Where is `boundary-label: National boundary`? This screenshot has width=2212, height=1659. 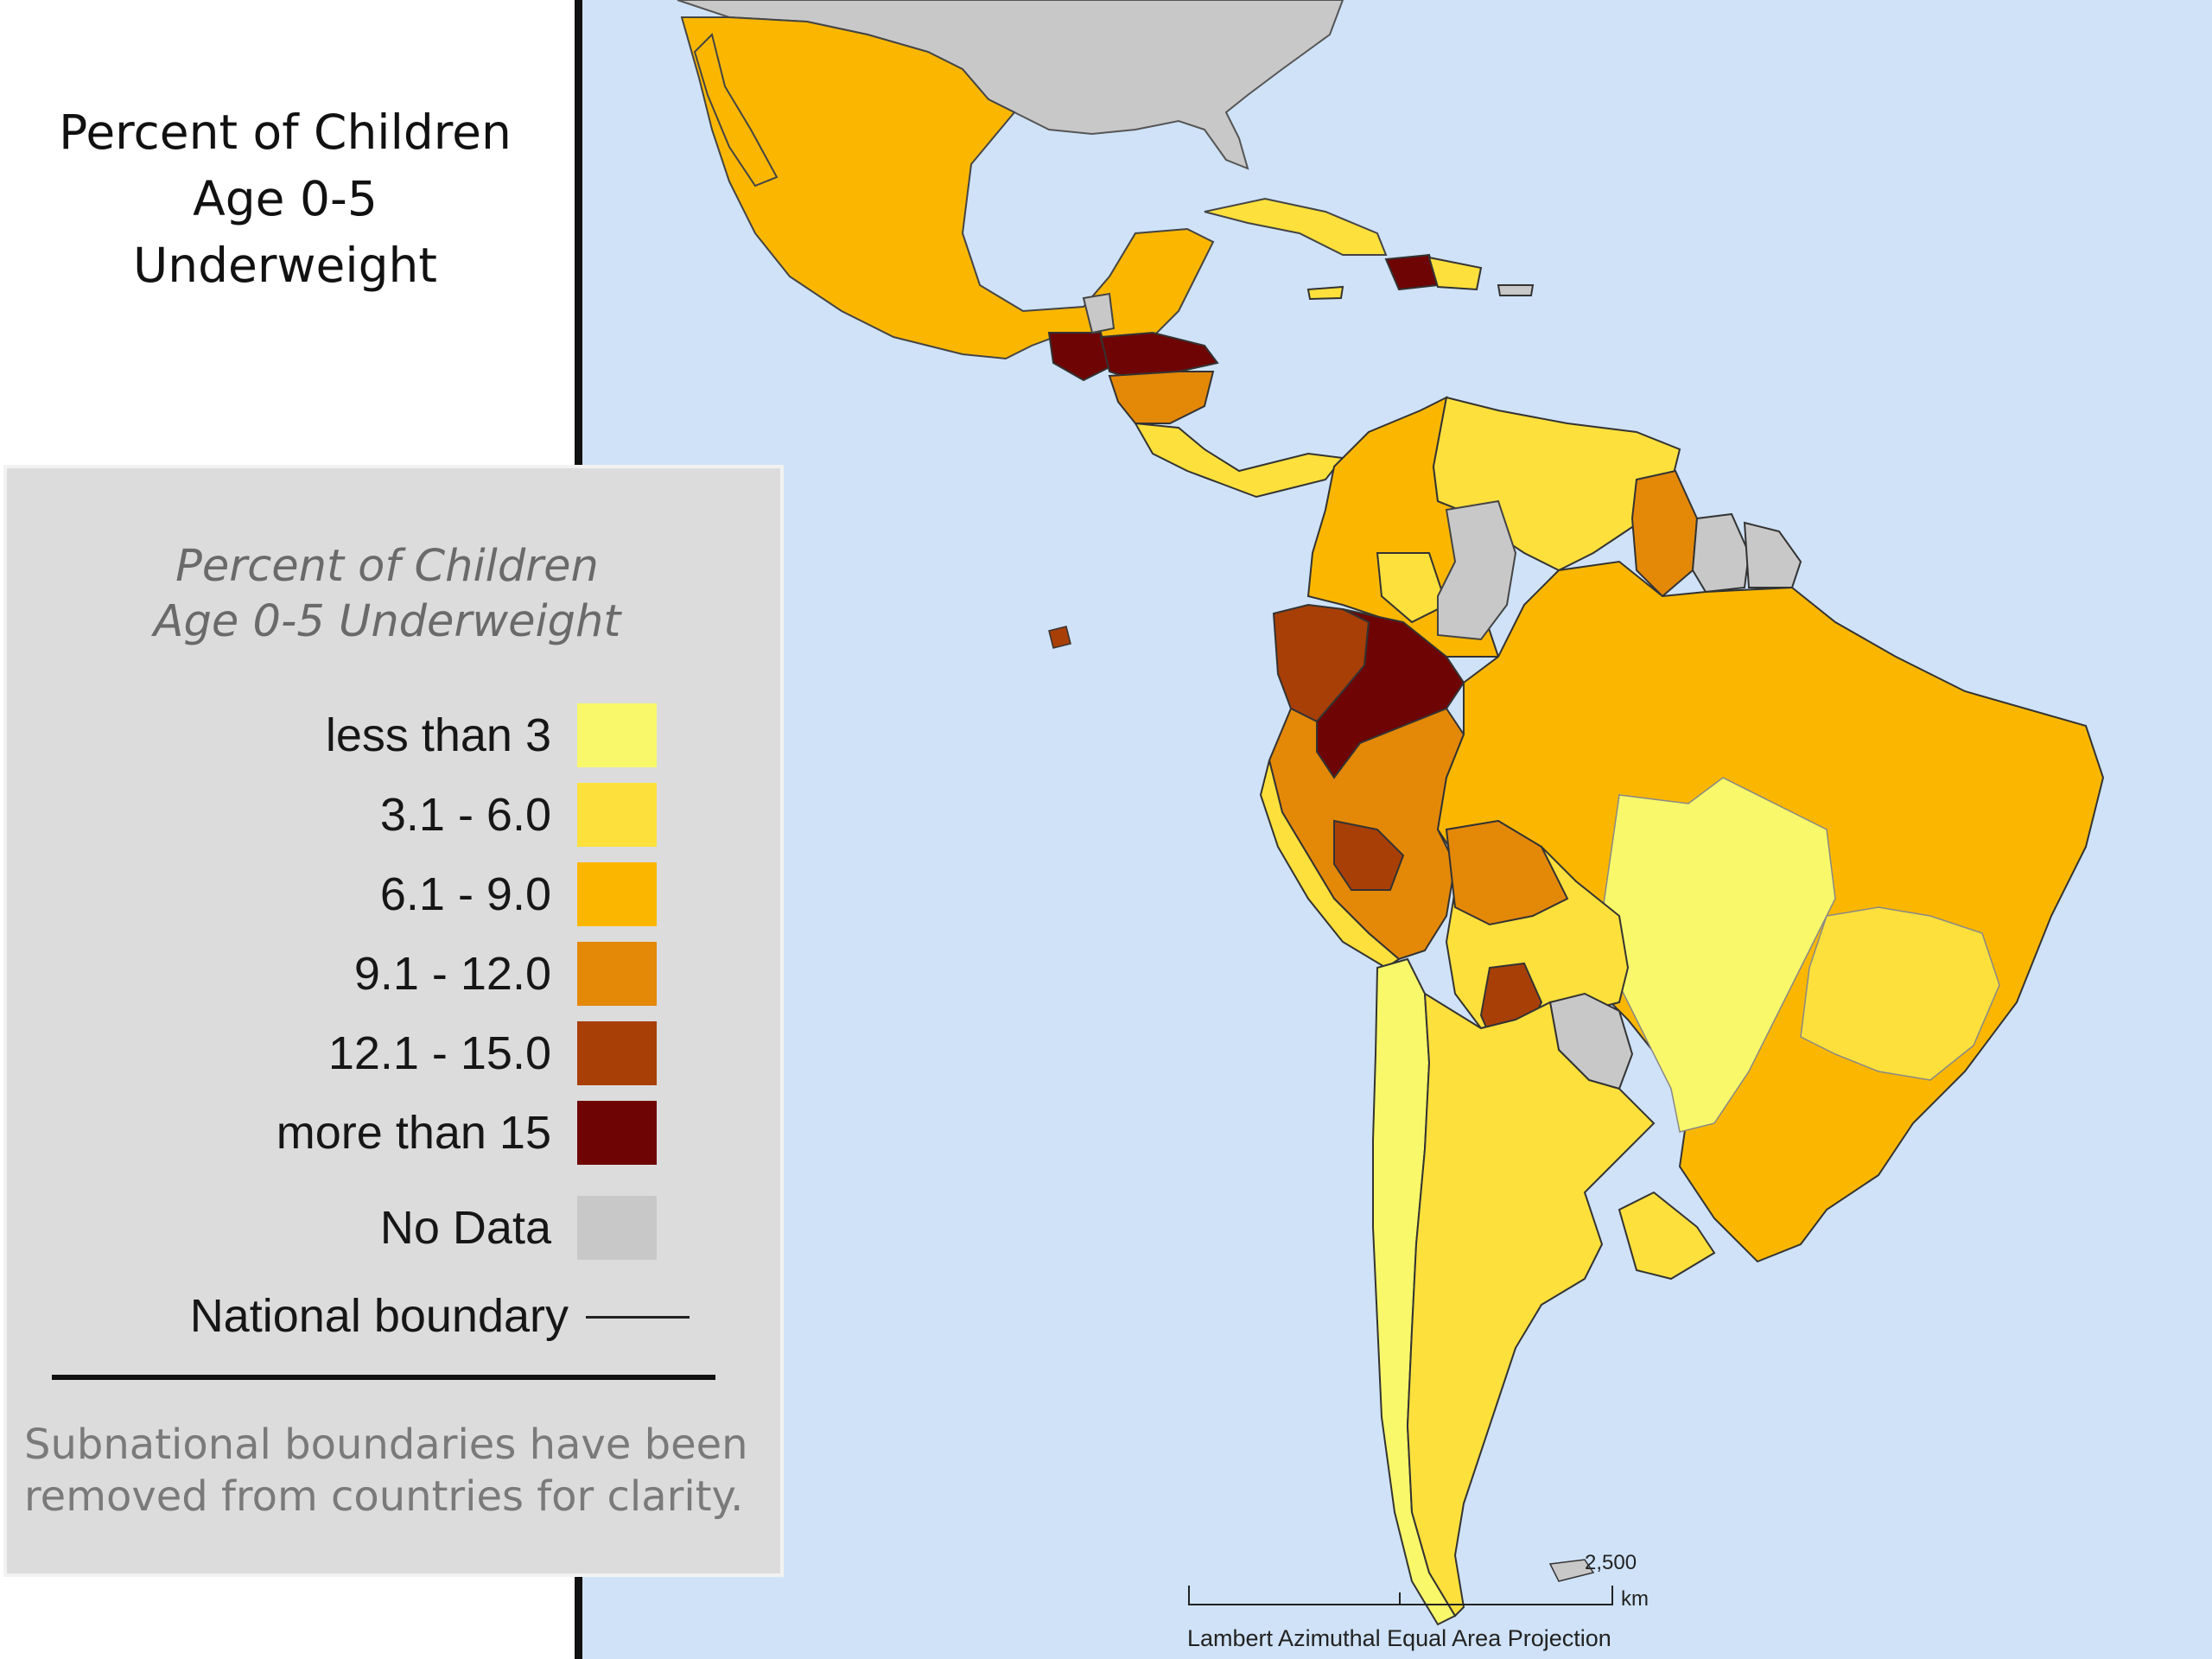 boundary-label: National boundary is located at coordinates (379, 1316).